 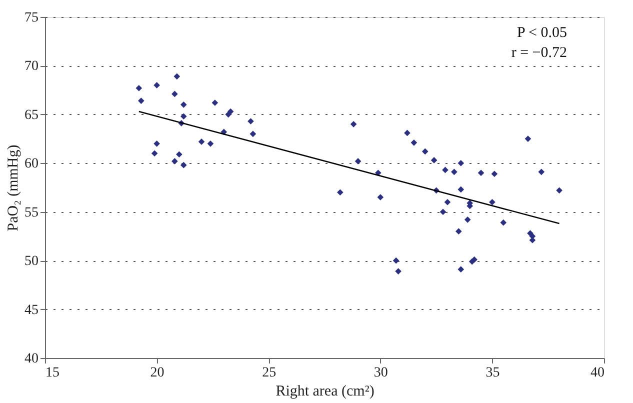 What do you see at coordinates (157, 373) in the screenshot?
I see `x-tick-label: 20` at bounding box center [157, 373].